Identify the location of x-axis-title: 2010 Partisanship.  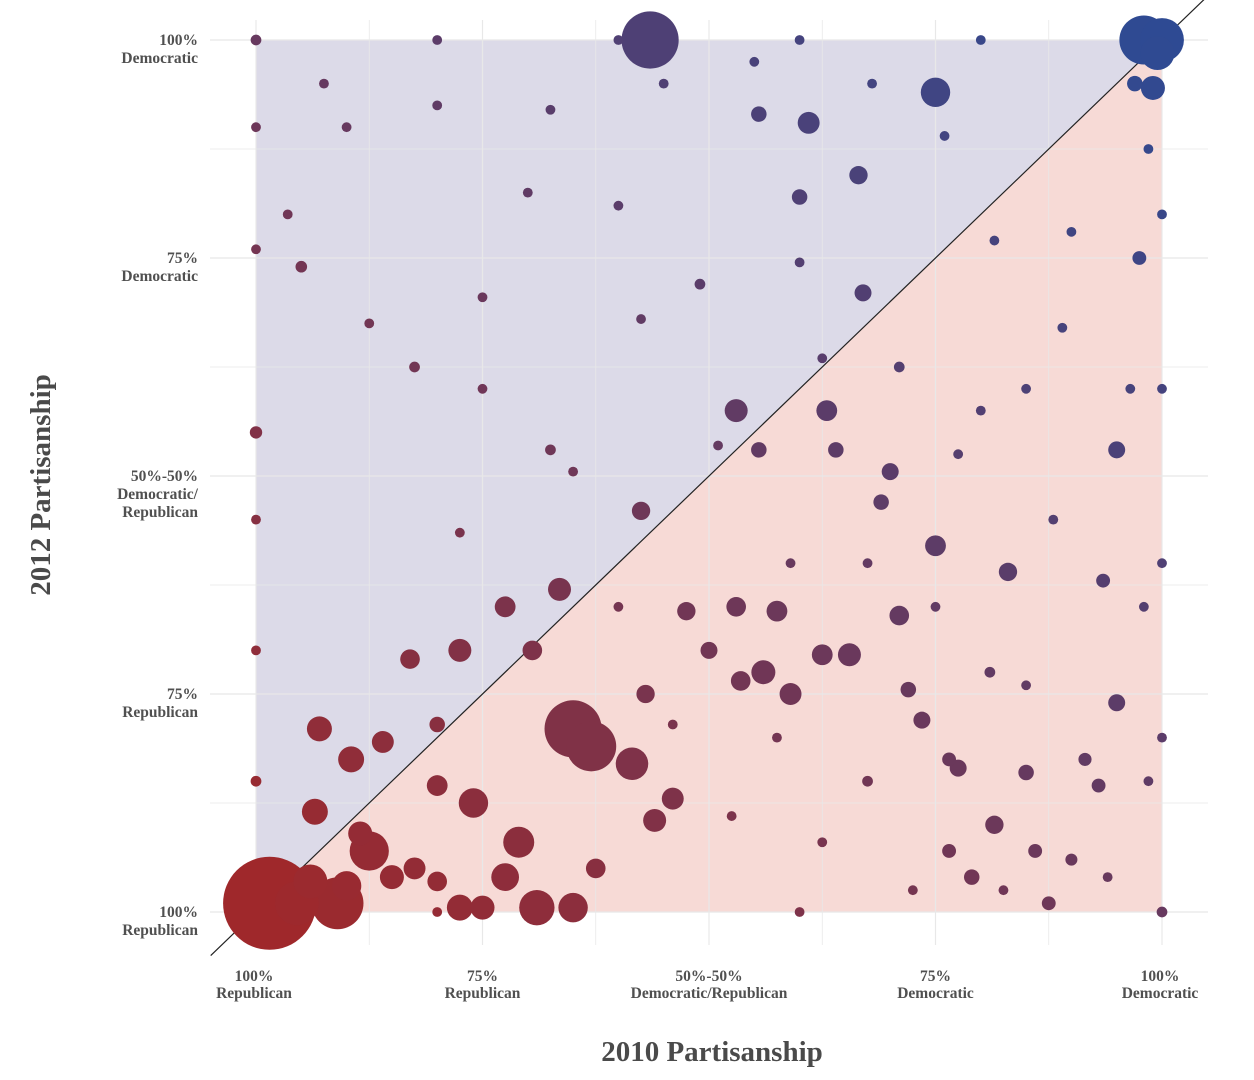
(712, 1052).